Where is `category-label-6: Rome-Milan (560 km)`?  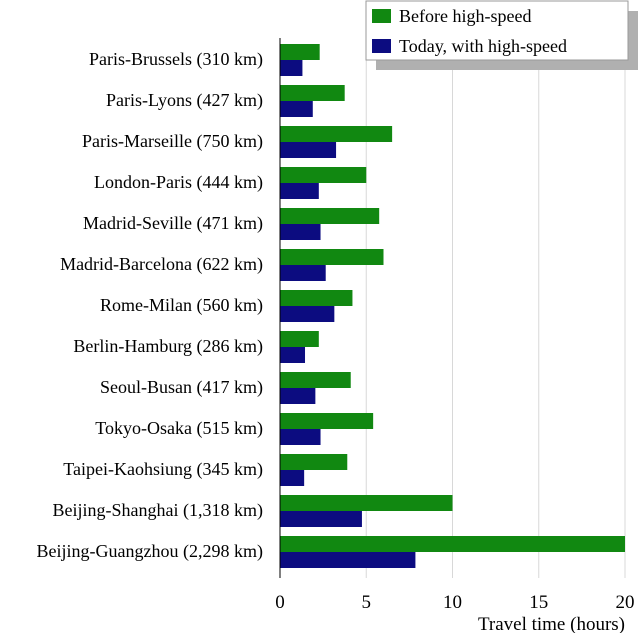
category-label-6: Rome-Milan (560 km) is located at coordinates (181, 305).